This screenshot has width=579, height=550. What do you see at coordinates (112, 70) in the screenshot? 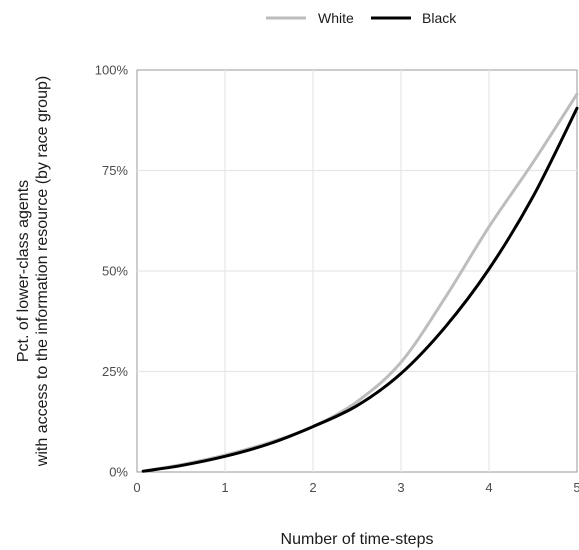
I see `y-tick-label: 100%` at bounding box center [112, 70].